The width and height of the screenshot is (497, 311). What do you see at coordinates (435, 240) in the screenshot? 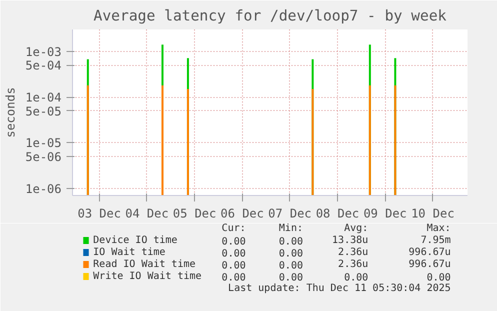
I see `text: 7.95m` at bounding box center [435, 240].